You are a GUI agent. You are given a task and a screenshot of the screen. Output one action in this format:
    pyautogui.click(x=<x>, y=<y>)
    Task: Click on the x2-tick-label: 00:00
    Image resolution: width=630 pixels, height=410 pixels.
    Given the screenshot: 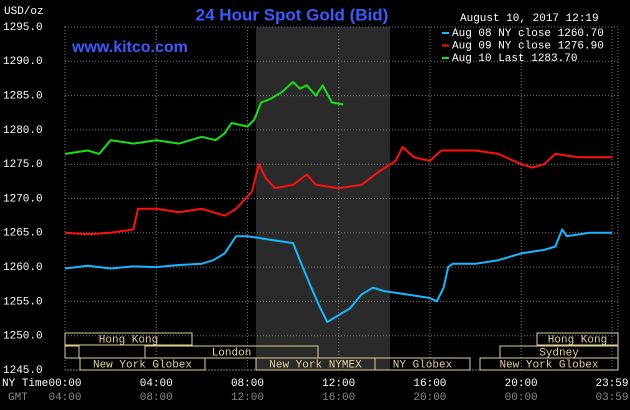 What is the action you would take?
    pyautogui.click(x=521, y=398)
    